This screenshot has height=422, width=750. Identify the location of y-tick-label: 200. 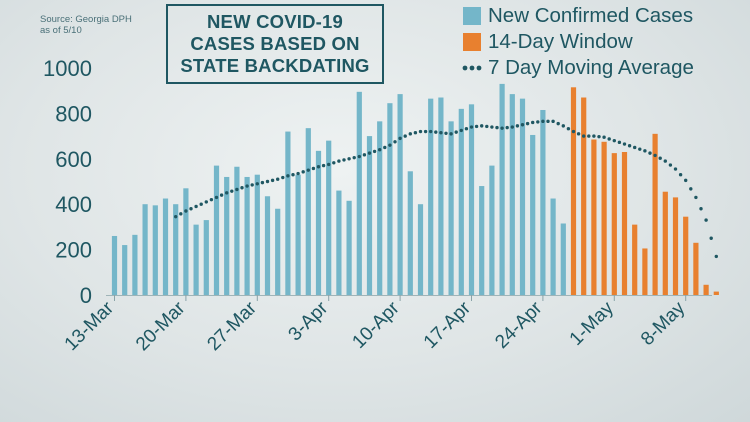
(73, 250).